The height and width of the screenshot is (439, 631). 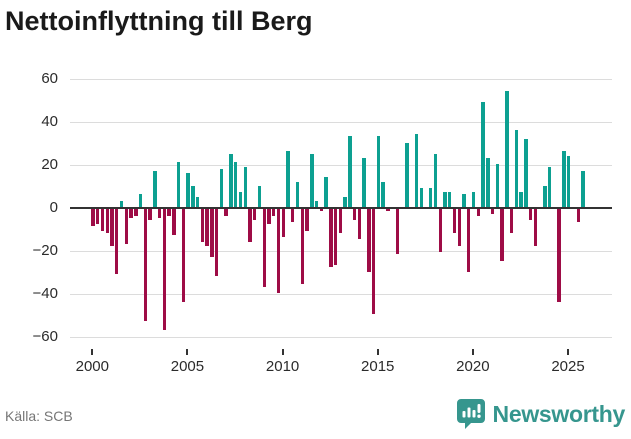 What do you see at coordinates (559, 413) in the screenshot?
I see `newsworthy-wordmark: Newsworthy` at bounding box center [559, 413].